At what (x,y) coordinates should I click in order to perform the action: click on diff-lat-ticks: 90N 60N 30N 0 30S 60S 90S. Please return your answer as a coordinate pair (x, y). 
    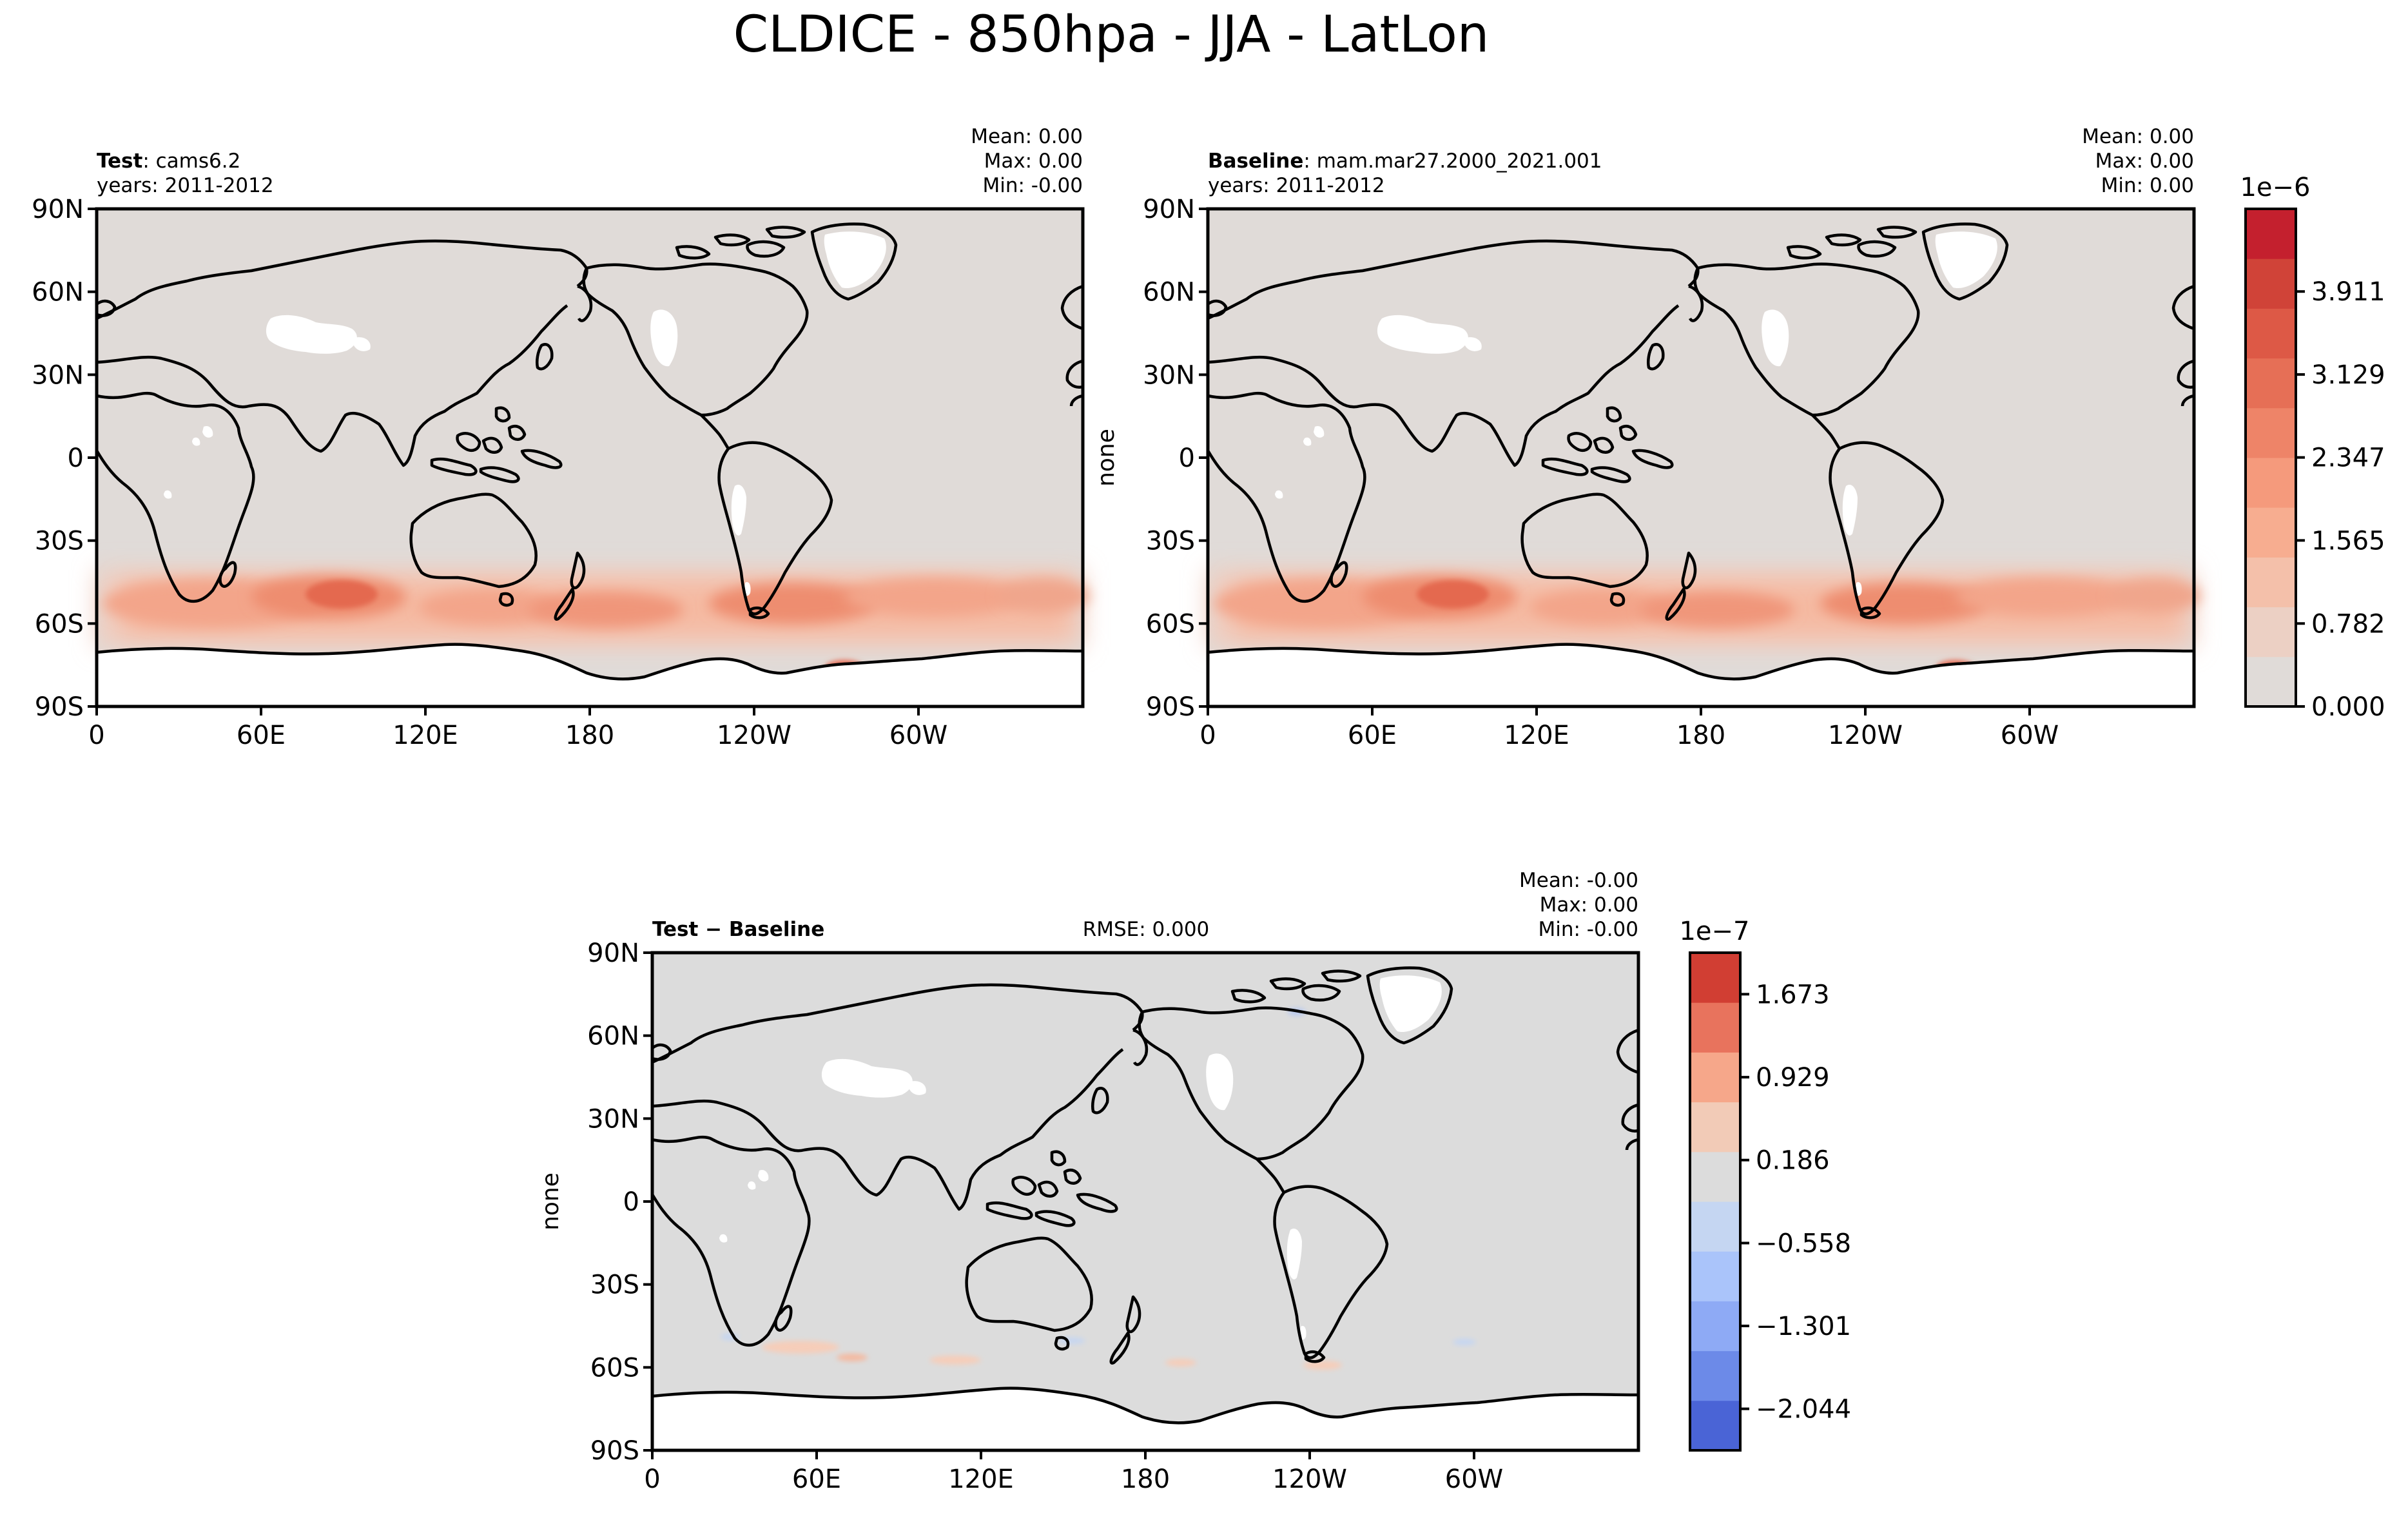
    Looking at the image, I should click on (619, 1202).